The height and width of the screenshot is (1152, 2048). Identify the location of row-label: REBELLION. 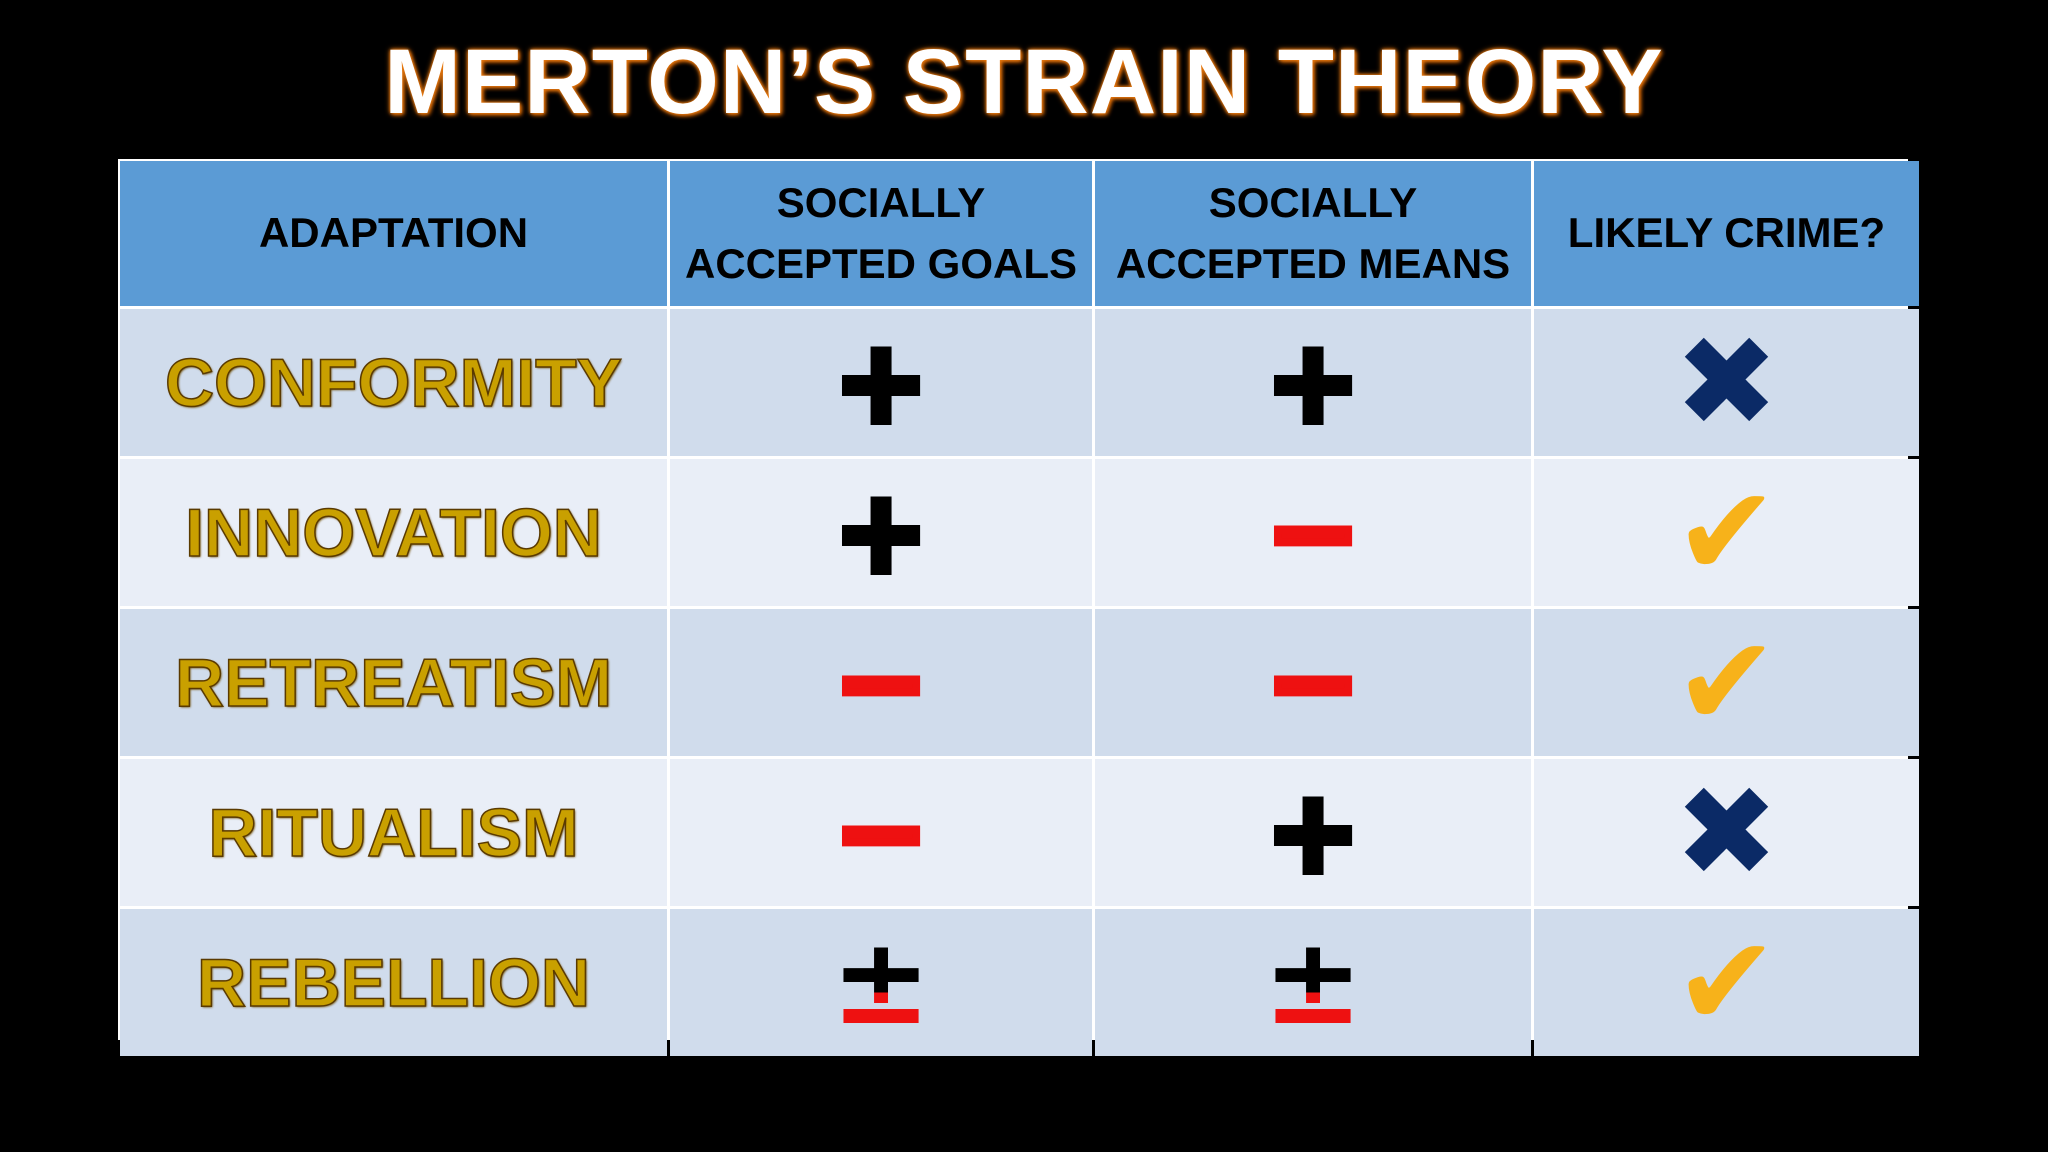
(393, 982).